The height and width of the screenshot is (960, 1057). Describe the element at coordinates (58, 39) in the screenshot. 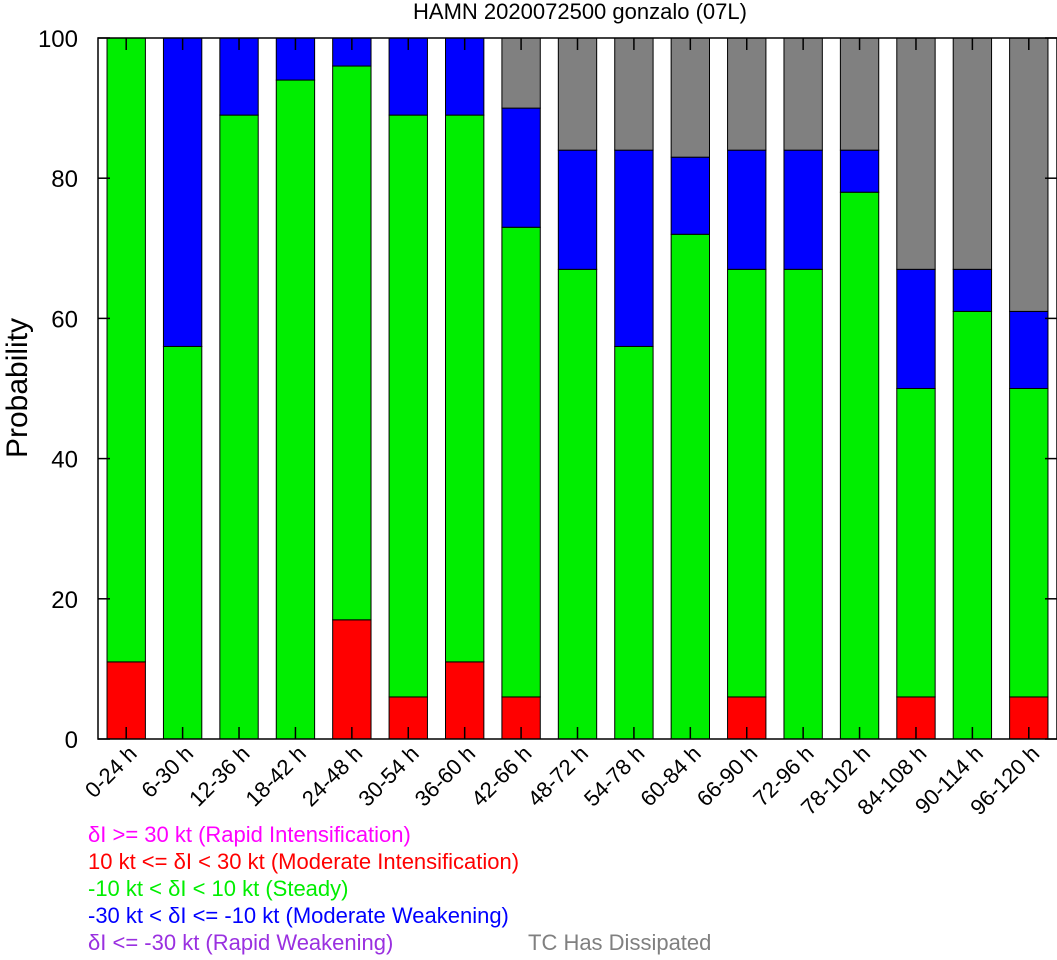

I see `y-tick-label-5: 100` at that location.